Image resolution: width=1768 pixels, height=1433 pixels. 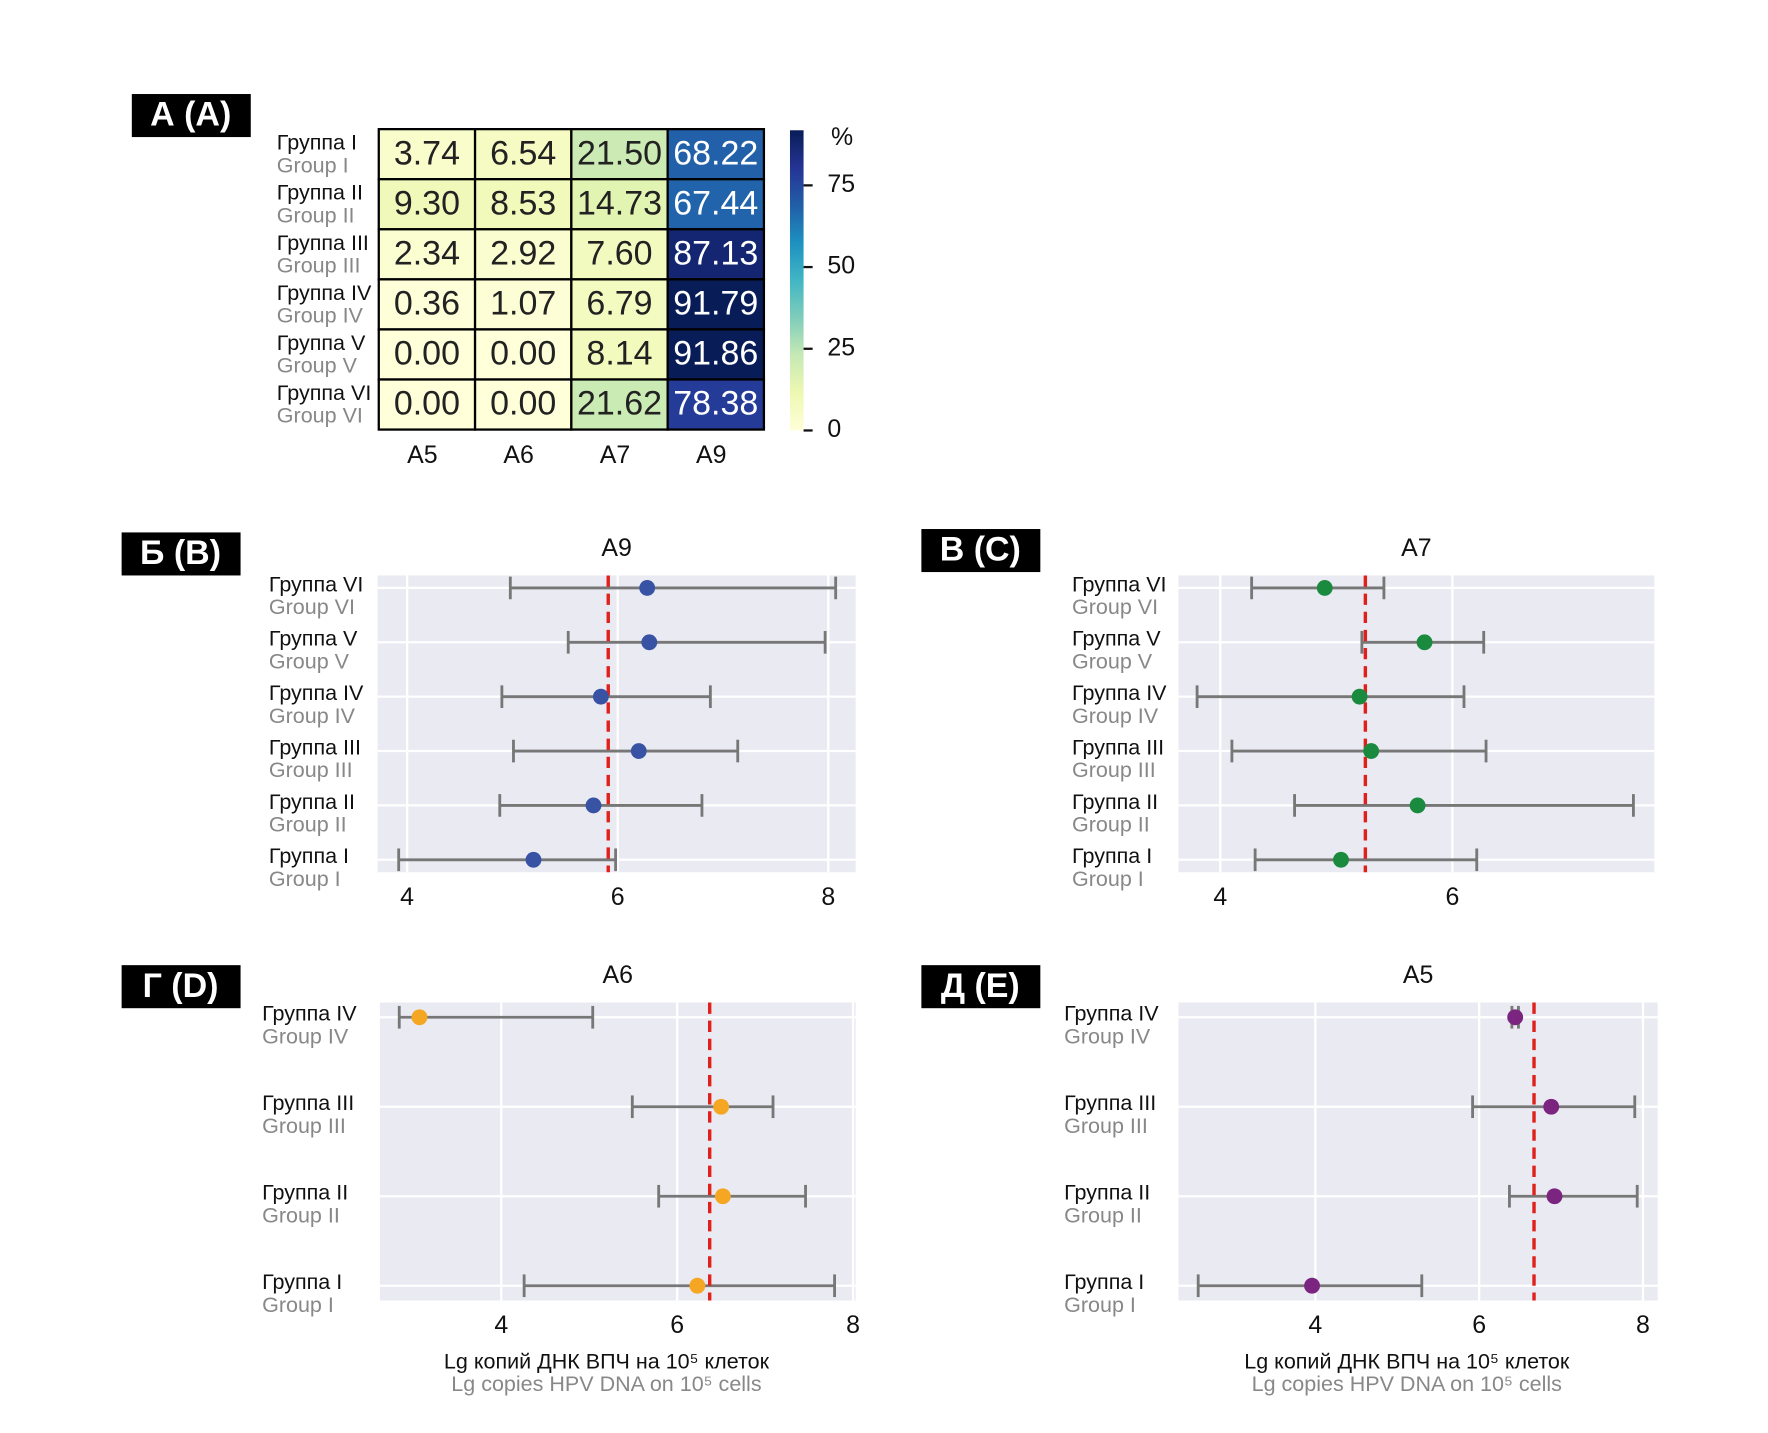 I want to click on column-label: A9, so click(x=711, y=455).